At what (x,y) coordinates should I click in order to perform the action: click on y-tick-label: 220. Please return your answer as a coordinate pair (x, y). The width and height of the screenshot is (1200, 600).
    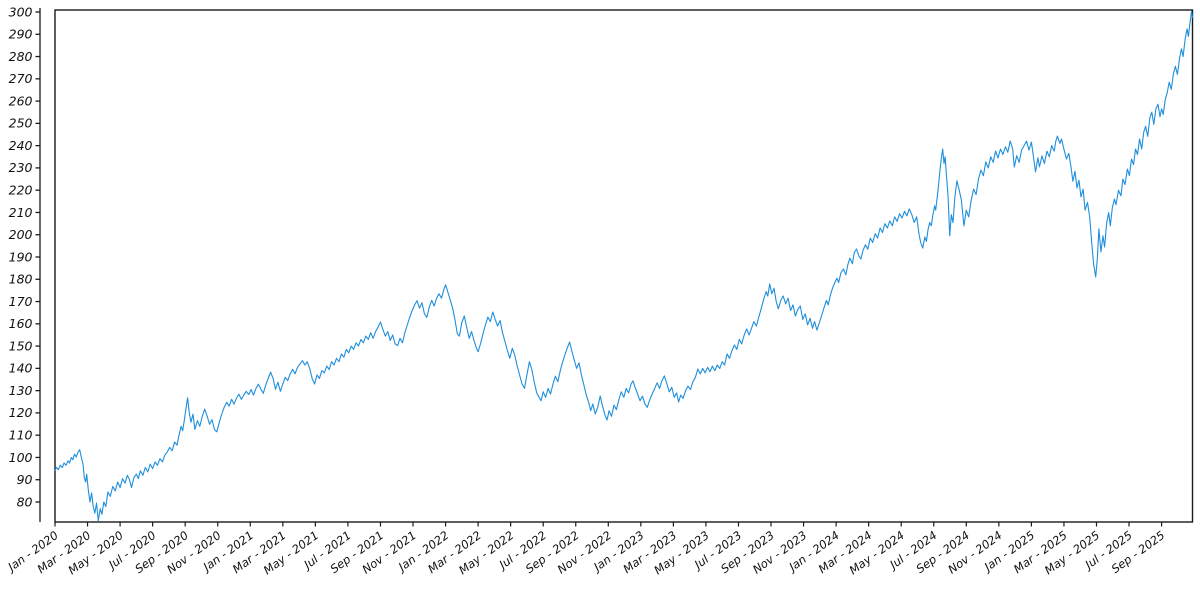
    Looking at the image, I should click on (21, 189).